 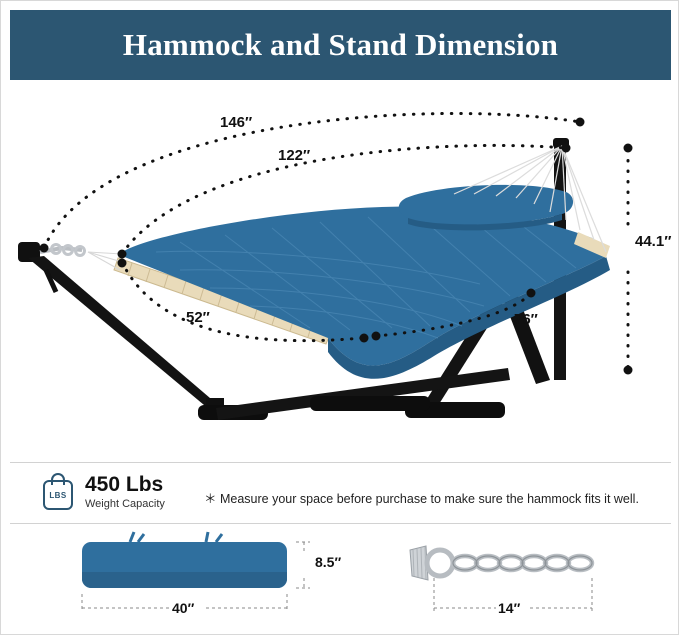 I want to click on dimension-label-52: 52″, so click(x=198, y=317).